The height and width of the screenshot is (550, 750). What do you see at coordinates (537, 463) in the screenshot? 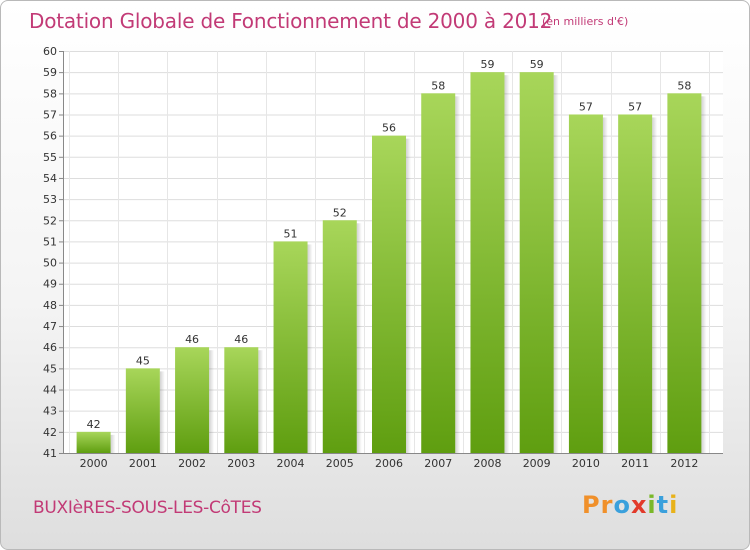
I see `x-tick-label: 2009` at bounding box center [537, 463].